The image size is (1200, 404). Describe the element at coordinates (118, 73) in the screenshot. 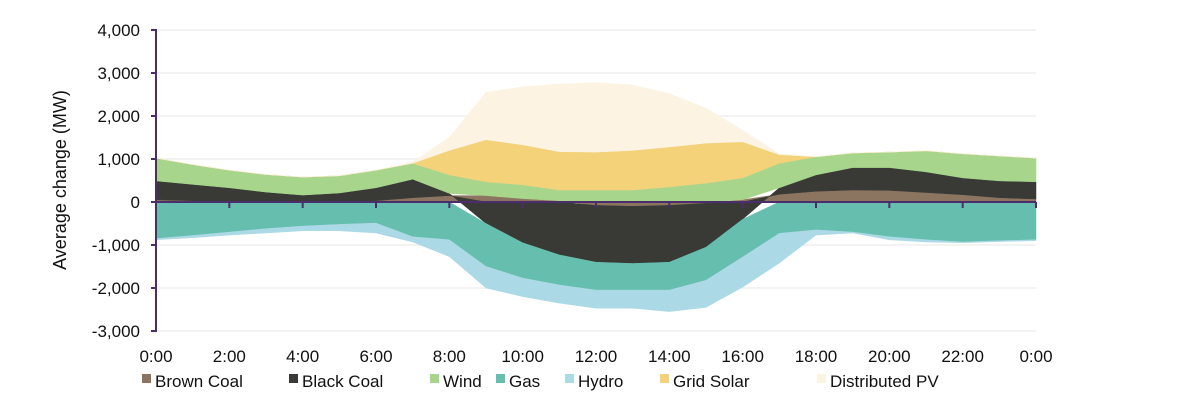

I see `y-tick-label: 3,000` at that location.